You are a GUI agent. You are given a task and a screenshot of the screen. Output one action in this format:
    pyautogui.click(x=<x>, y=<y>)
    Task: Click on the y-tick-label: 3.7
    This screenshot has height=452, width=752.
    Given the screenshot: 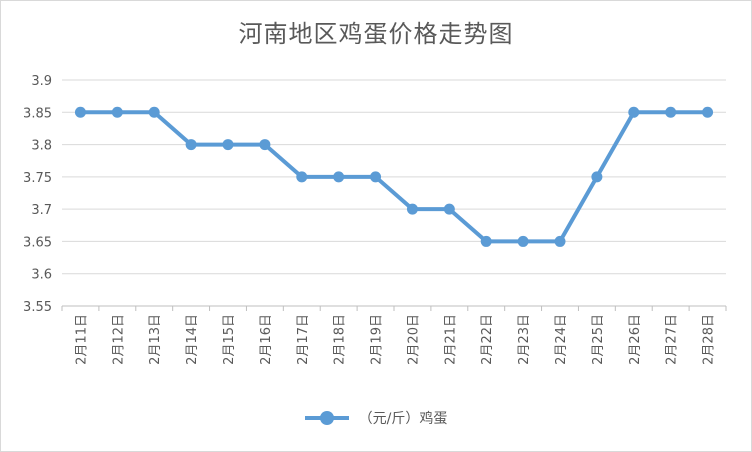 What is the action you would take?
    pyautogui.click(x=41, y=210)
    